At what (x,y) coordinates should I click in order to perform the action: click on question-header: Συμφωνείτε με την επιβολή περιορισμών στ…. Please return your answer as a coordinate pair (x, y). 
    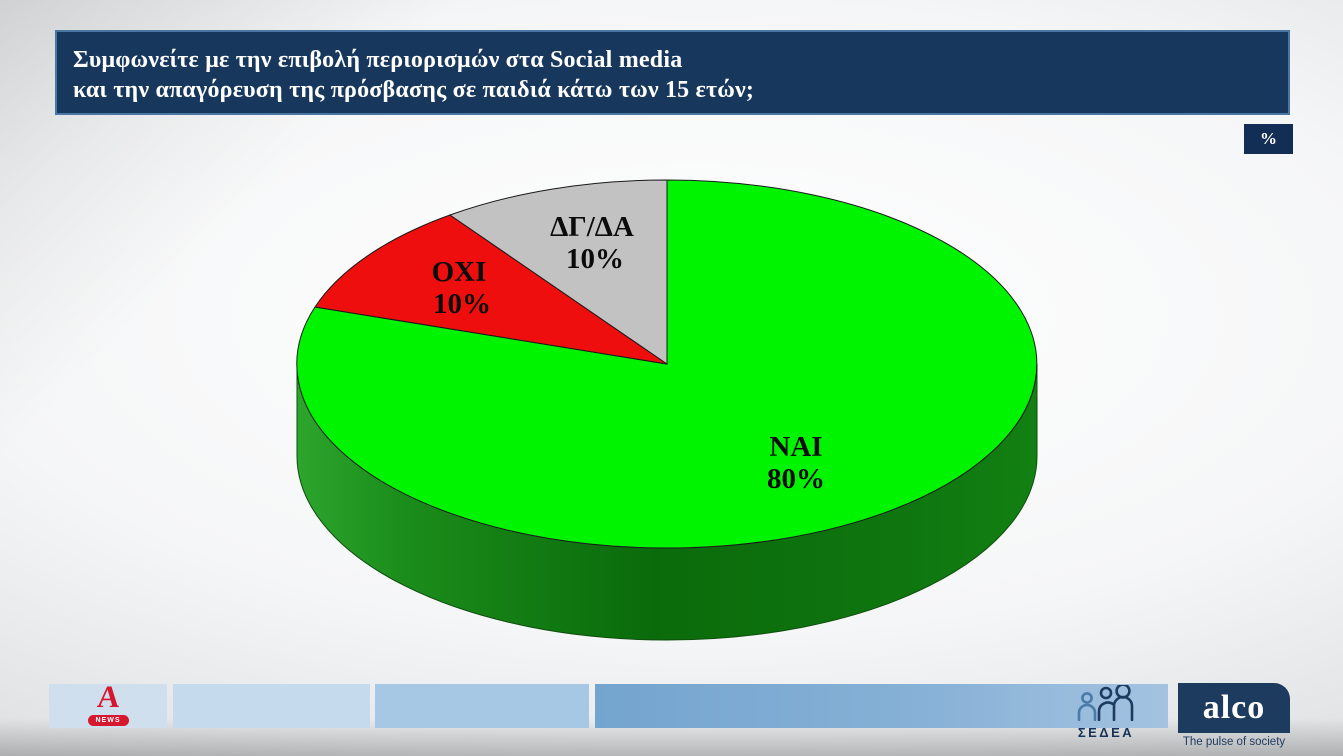
    Looking at the image, I should click on (672, 72).